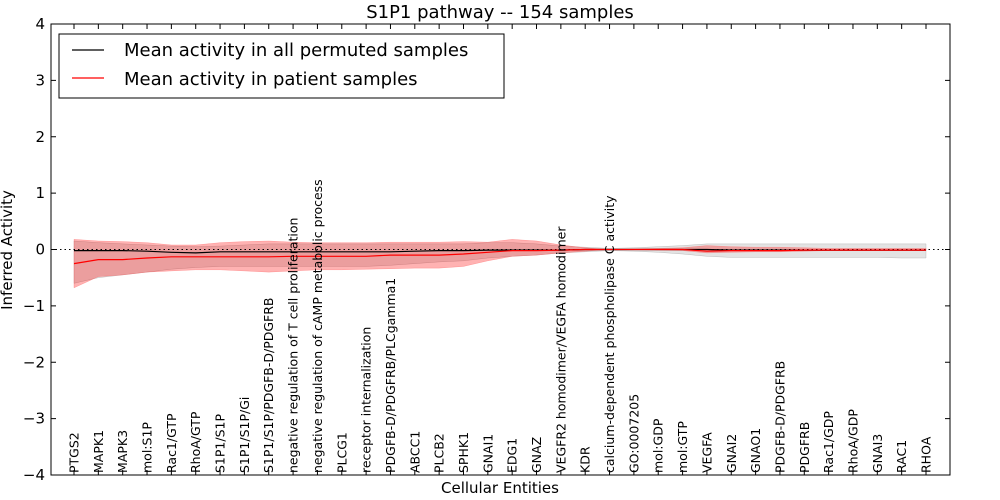 Image resolution: width=1000 pixels, height=500 pixels. What do you see at coordinates (341, 452) in the screenshot?
I see `category-label: PLCG1` at bounding box center [341, 452].